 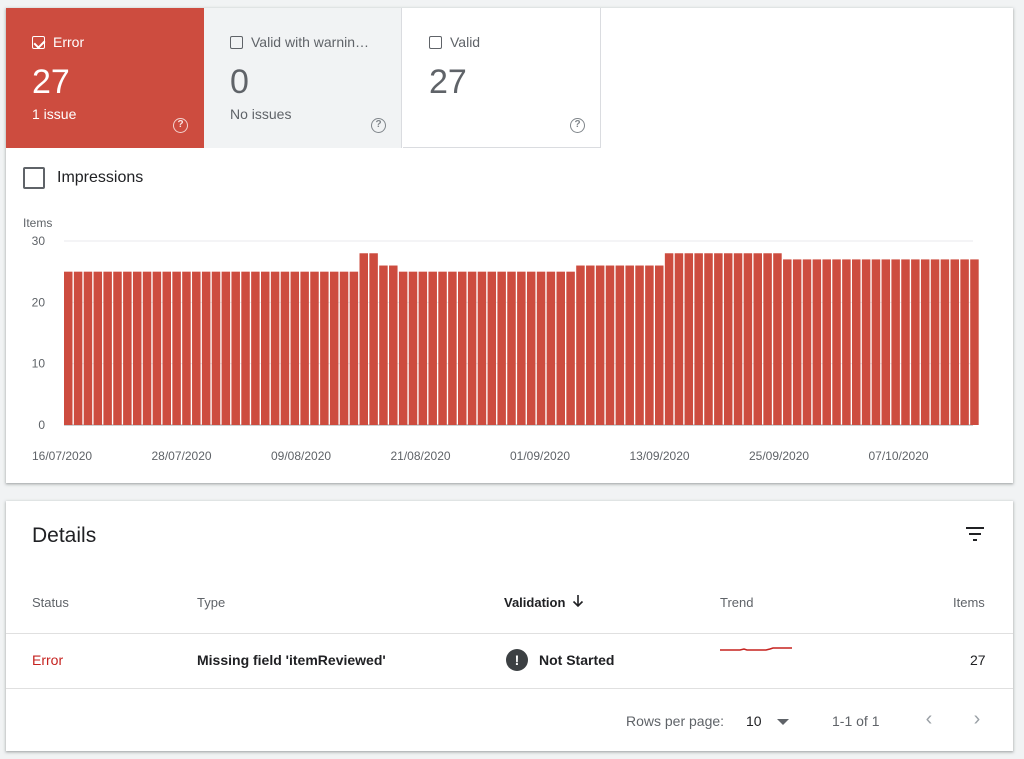 I want to click on dropdown-arrow-icon, so click(x=783, y=722).